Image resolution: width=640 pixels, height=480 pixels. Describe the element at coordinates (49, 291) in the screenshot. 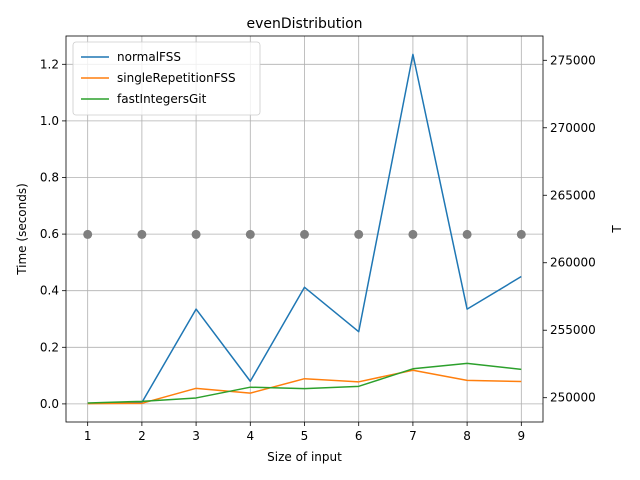

I see `y-tick-label: 0.4` at that location.